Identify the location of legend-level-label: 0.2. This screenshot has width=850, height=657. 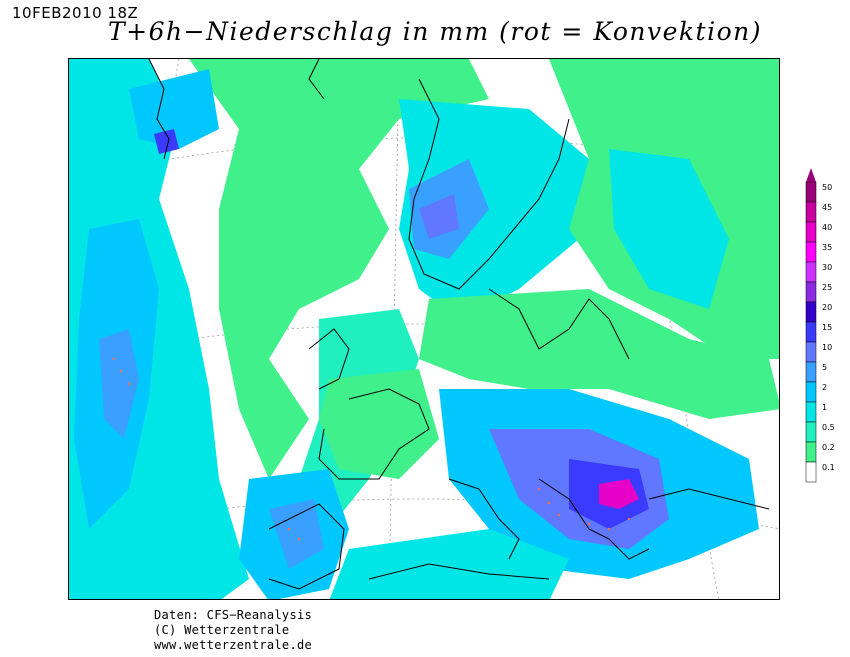
(828, 447).